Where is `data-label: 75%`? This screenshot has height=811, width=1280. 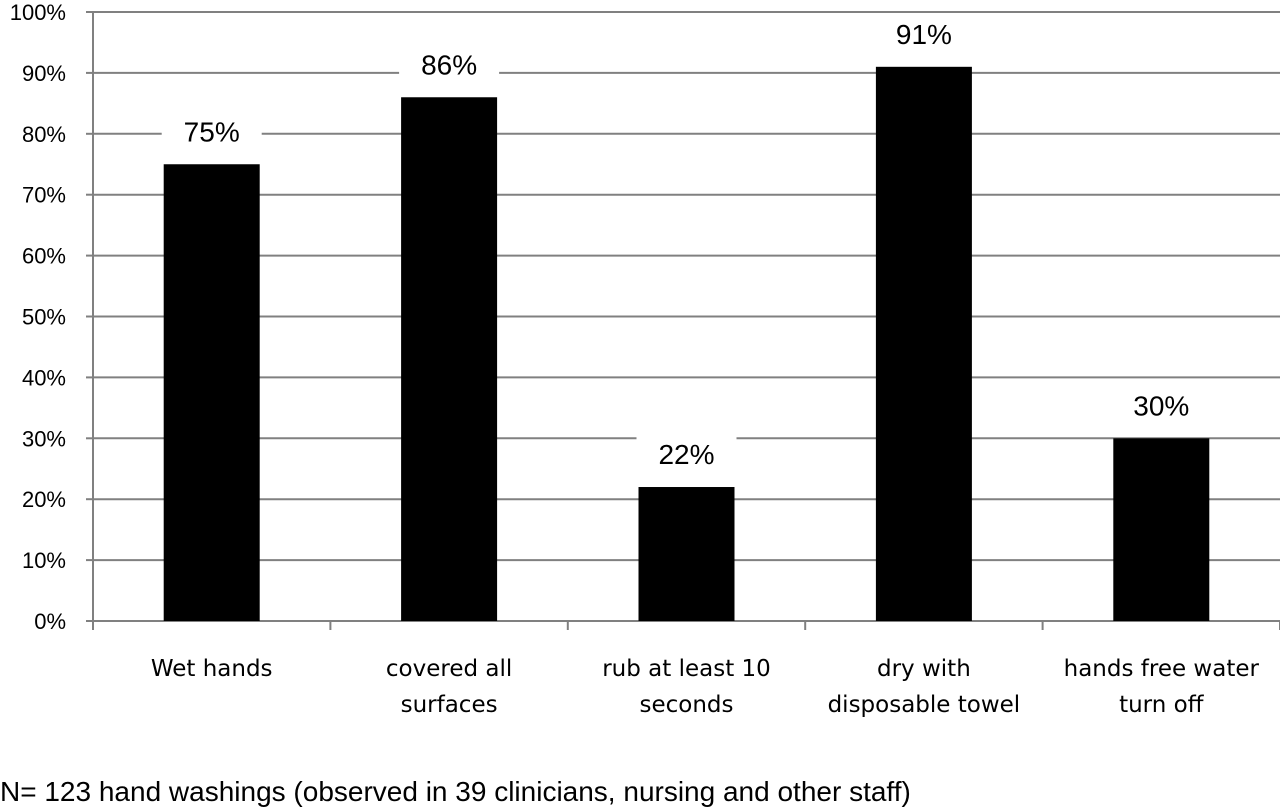
data-label: 75% is located at coordinates (212, 131).